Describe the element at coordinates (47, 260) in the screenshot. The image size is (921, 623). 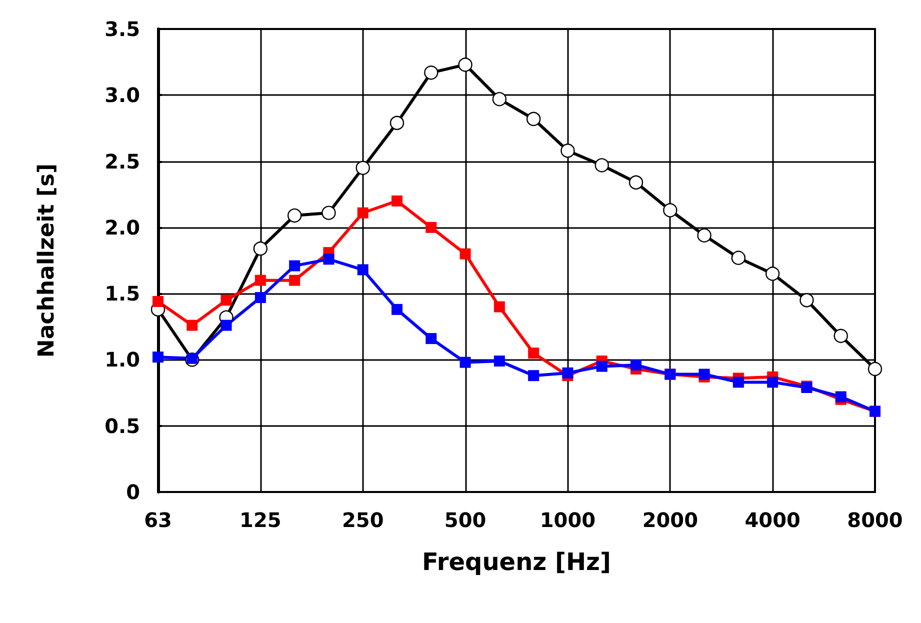
I see `y-axis-title: Nachhallzeit [s]` at that location.